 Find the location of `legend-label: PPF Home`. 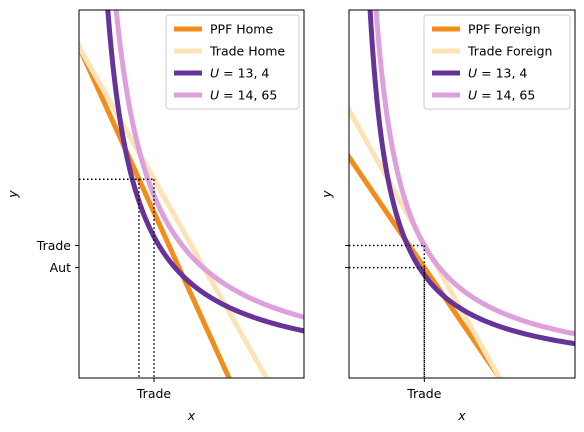

legend-label: PPF Home is located at coordinates (241, 29).